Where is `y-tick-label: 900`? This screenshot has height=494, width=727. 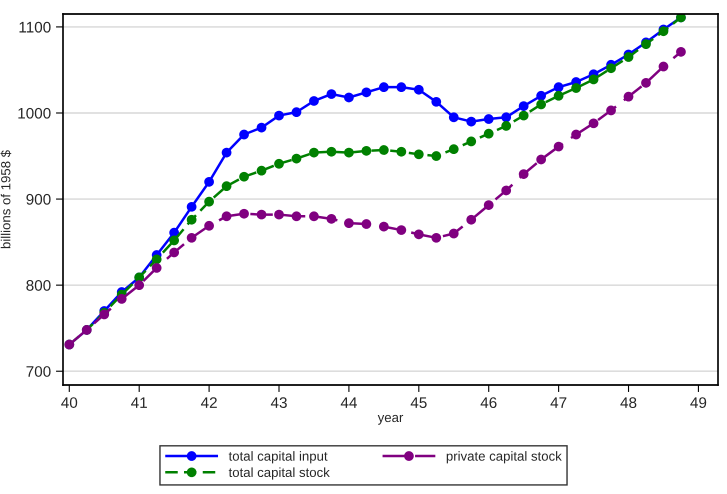 y-tick-label: 900 is located at coordinates (38, 199).